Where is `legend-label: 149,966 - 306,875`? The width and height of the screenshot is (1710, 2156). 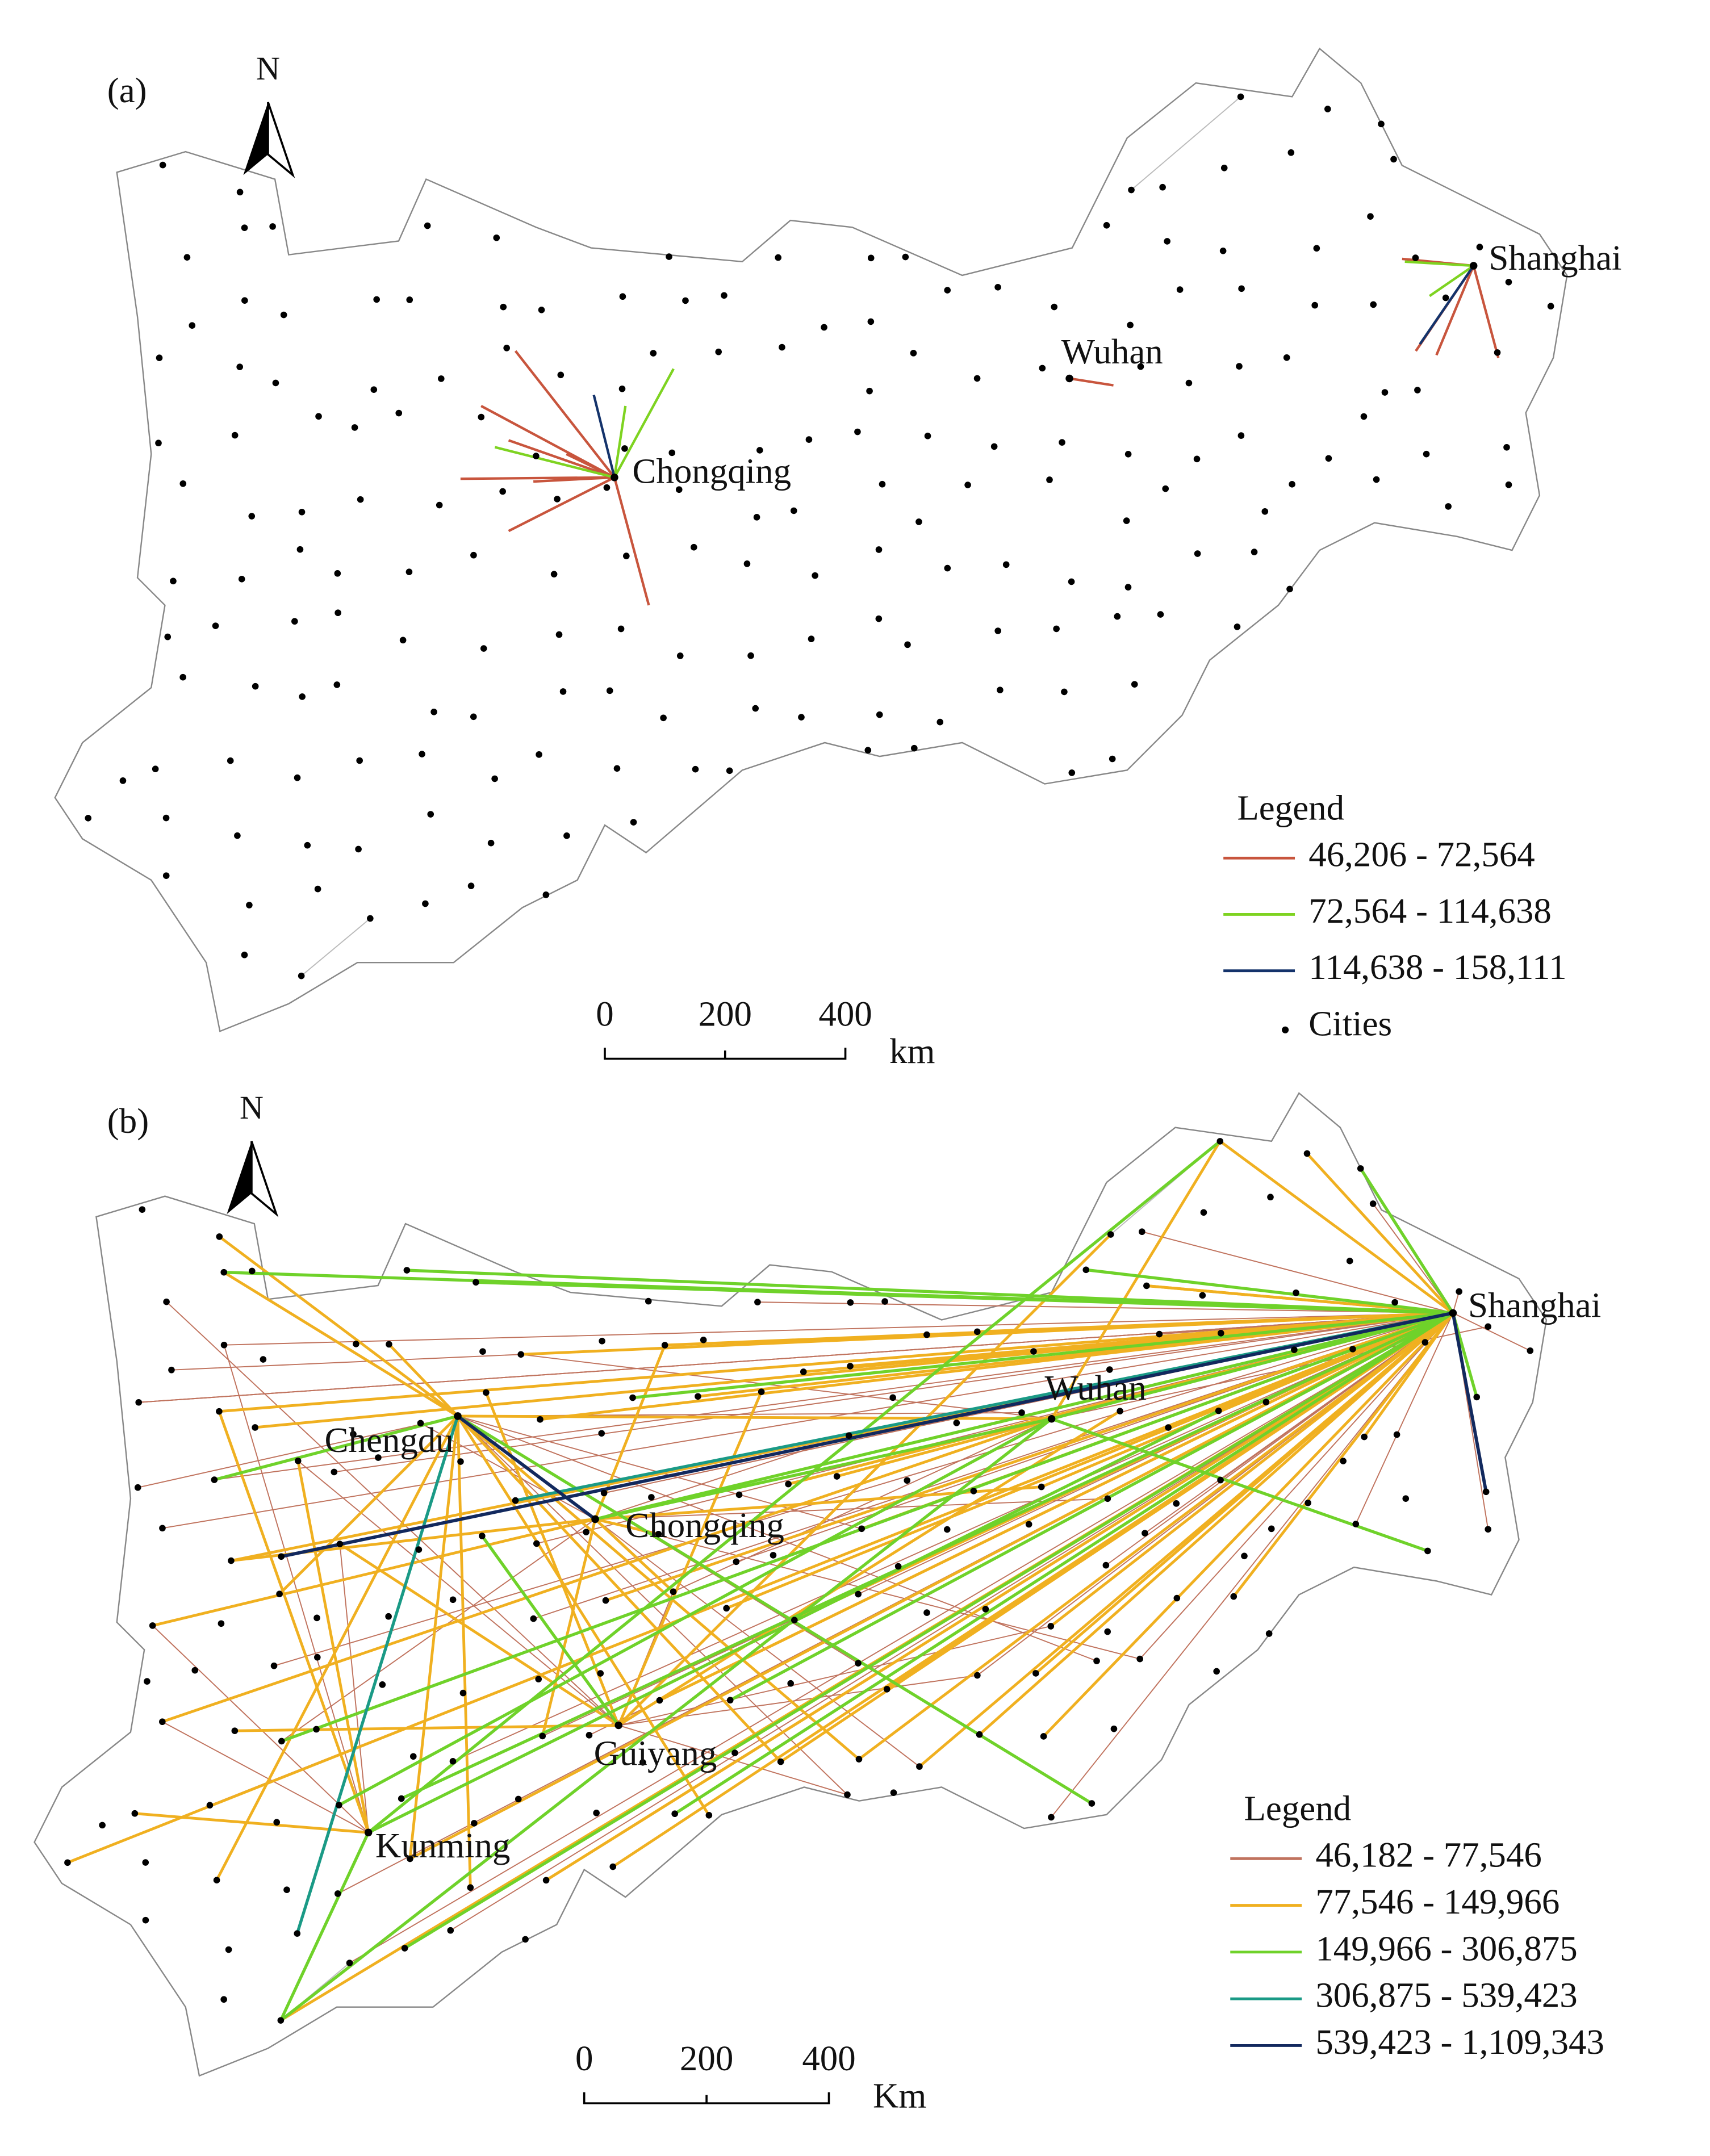
legend-label: 149,966 - 306,875 is located at coordinates (1446, 1948).